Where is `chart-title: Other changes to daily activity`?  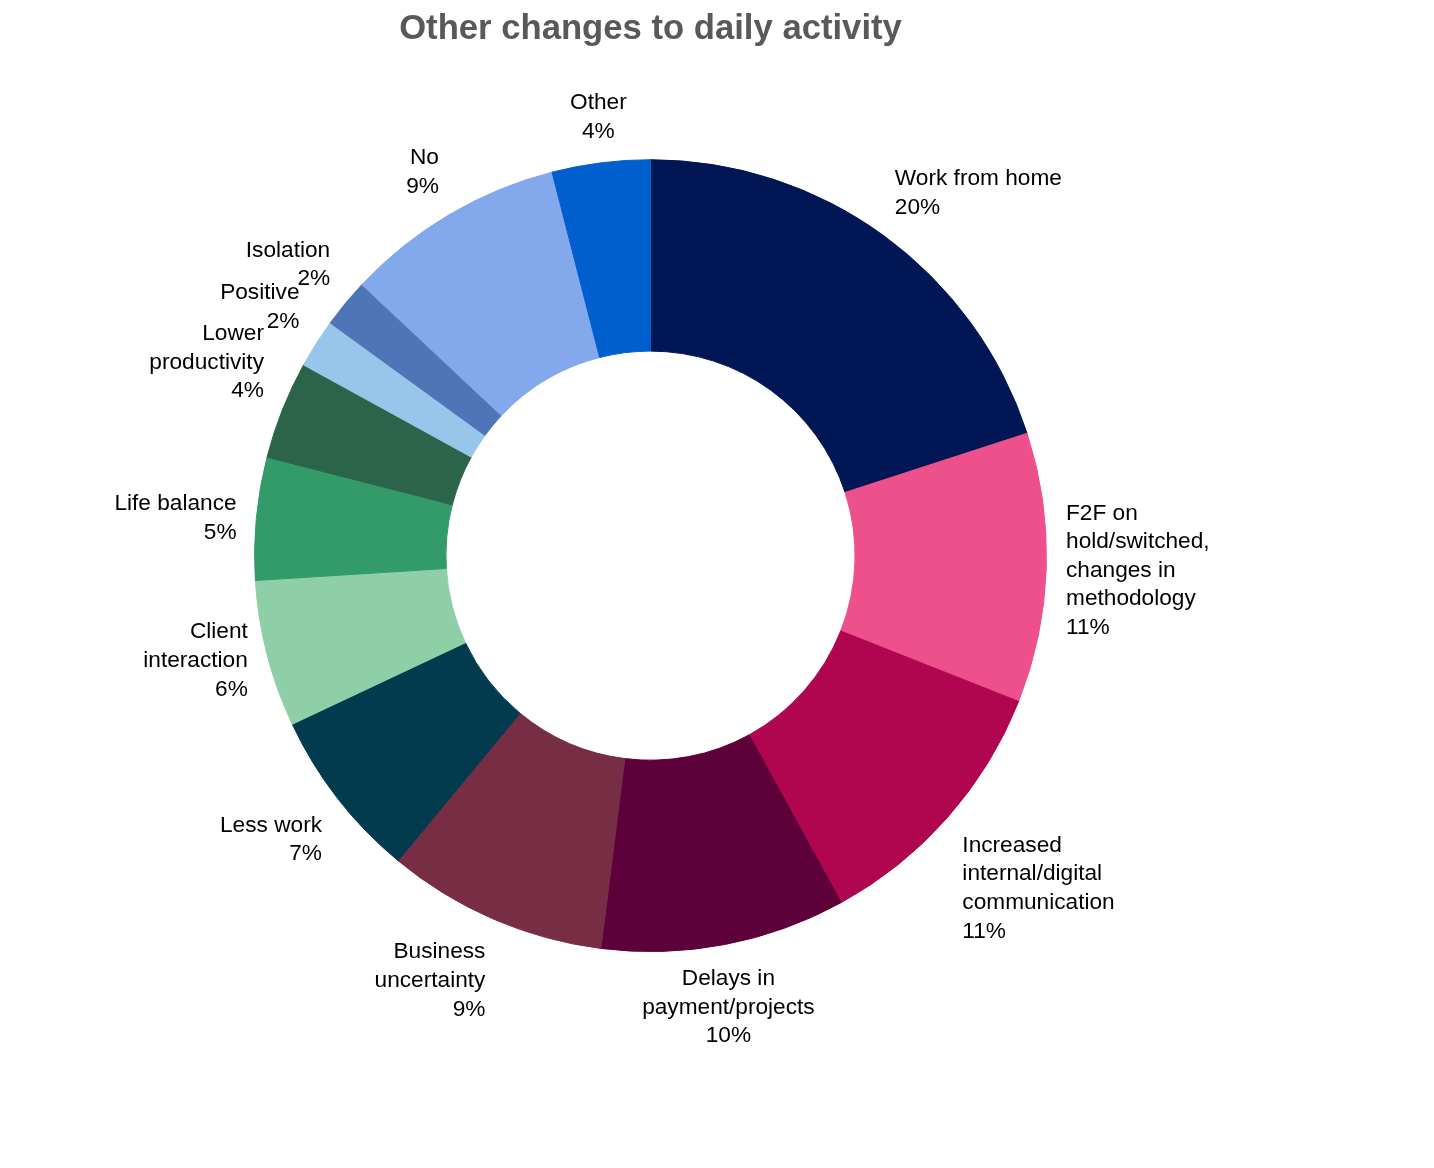 chart-title: Other changes to daily activity is located at coordinates (651, 26).